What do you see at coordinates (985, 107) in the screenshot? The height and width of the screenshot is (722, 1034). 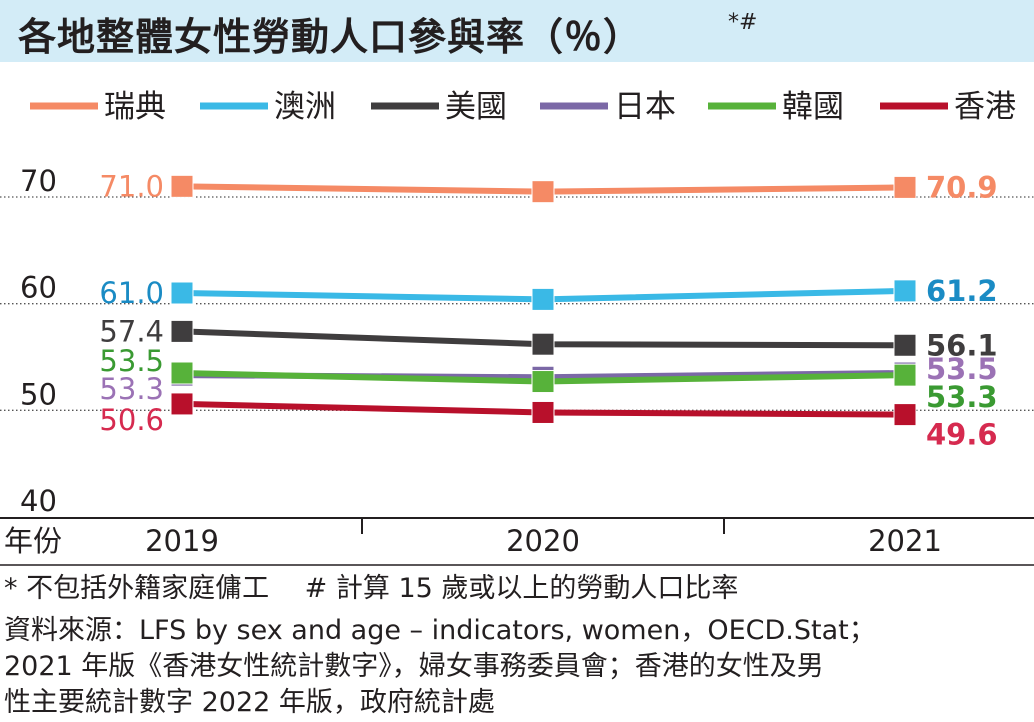 I see `legend-label-5: 香港` at bounding box center [985, 107].